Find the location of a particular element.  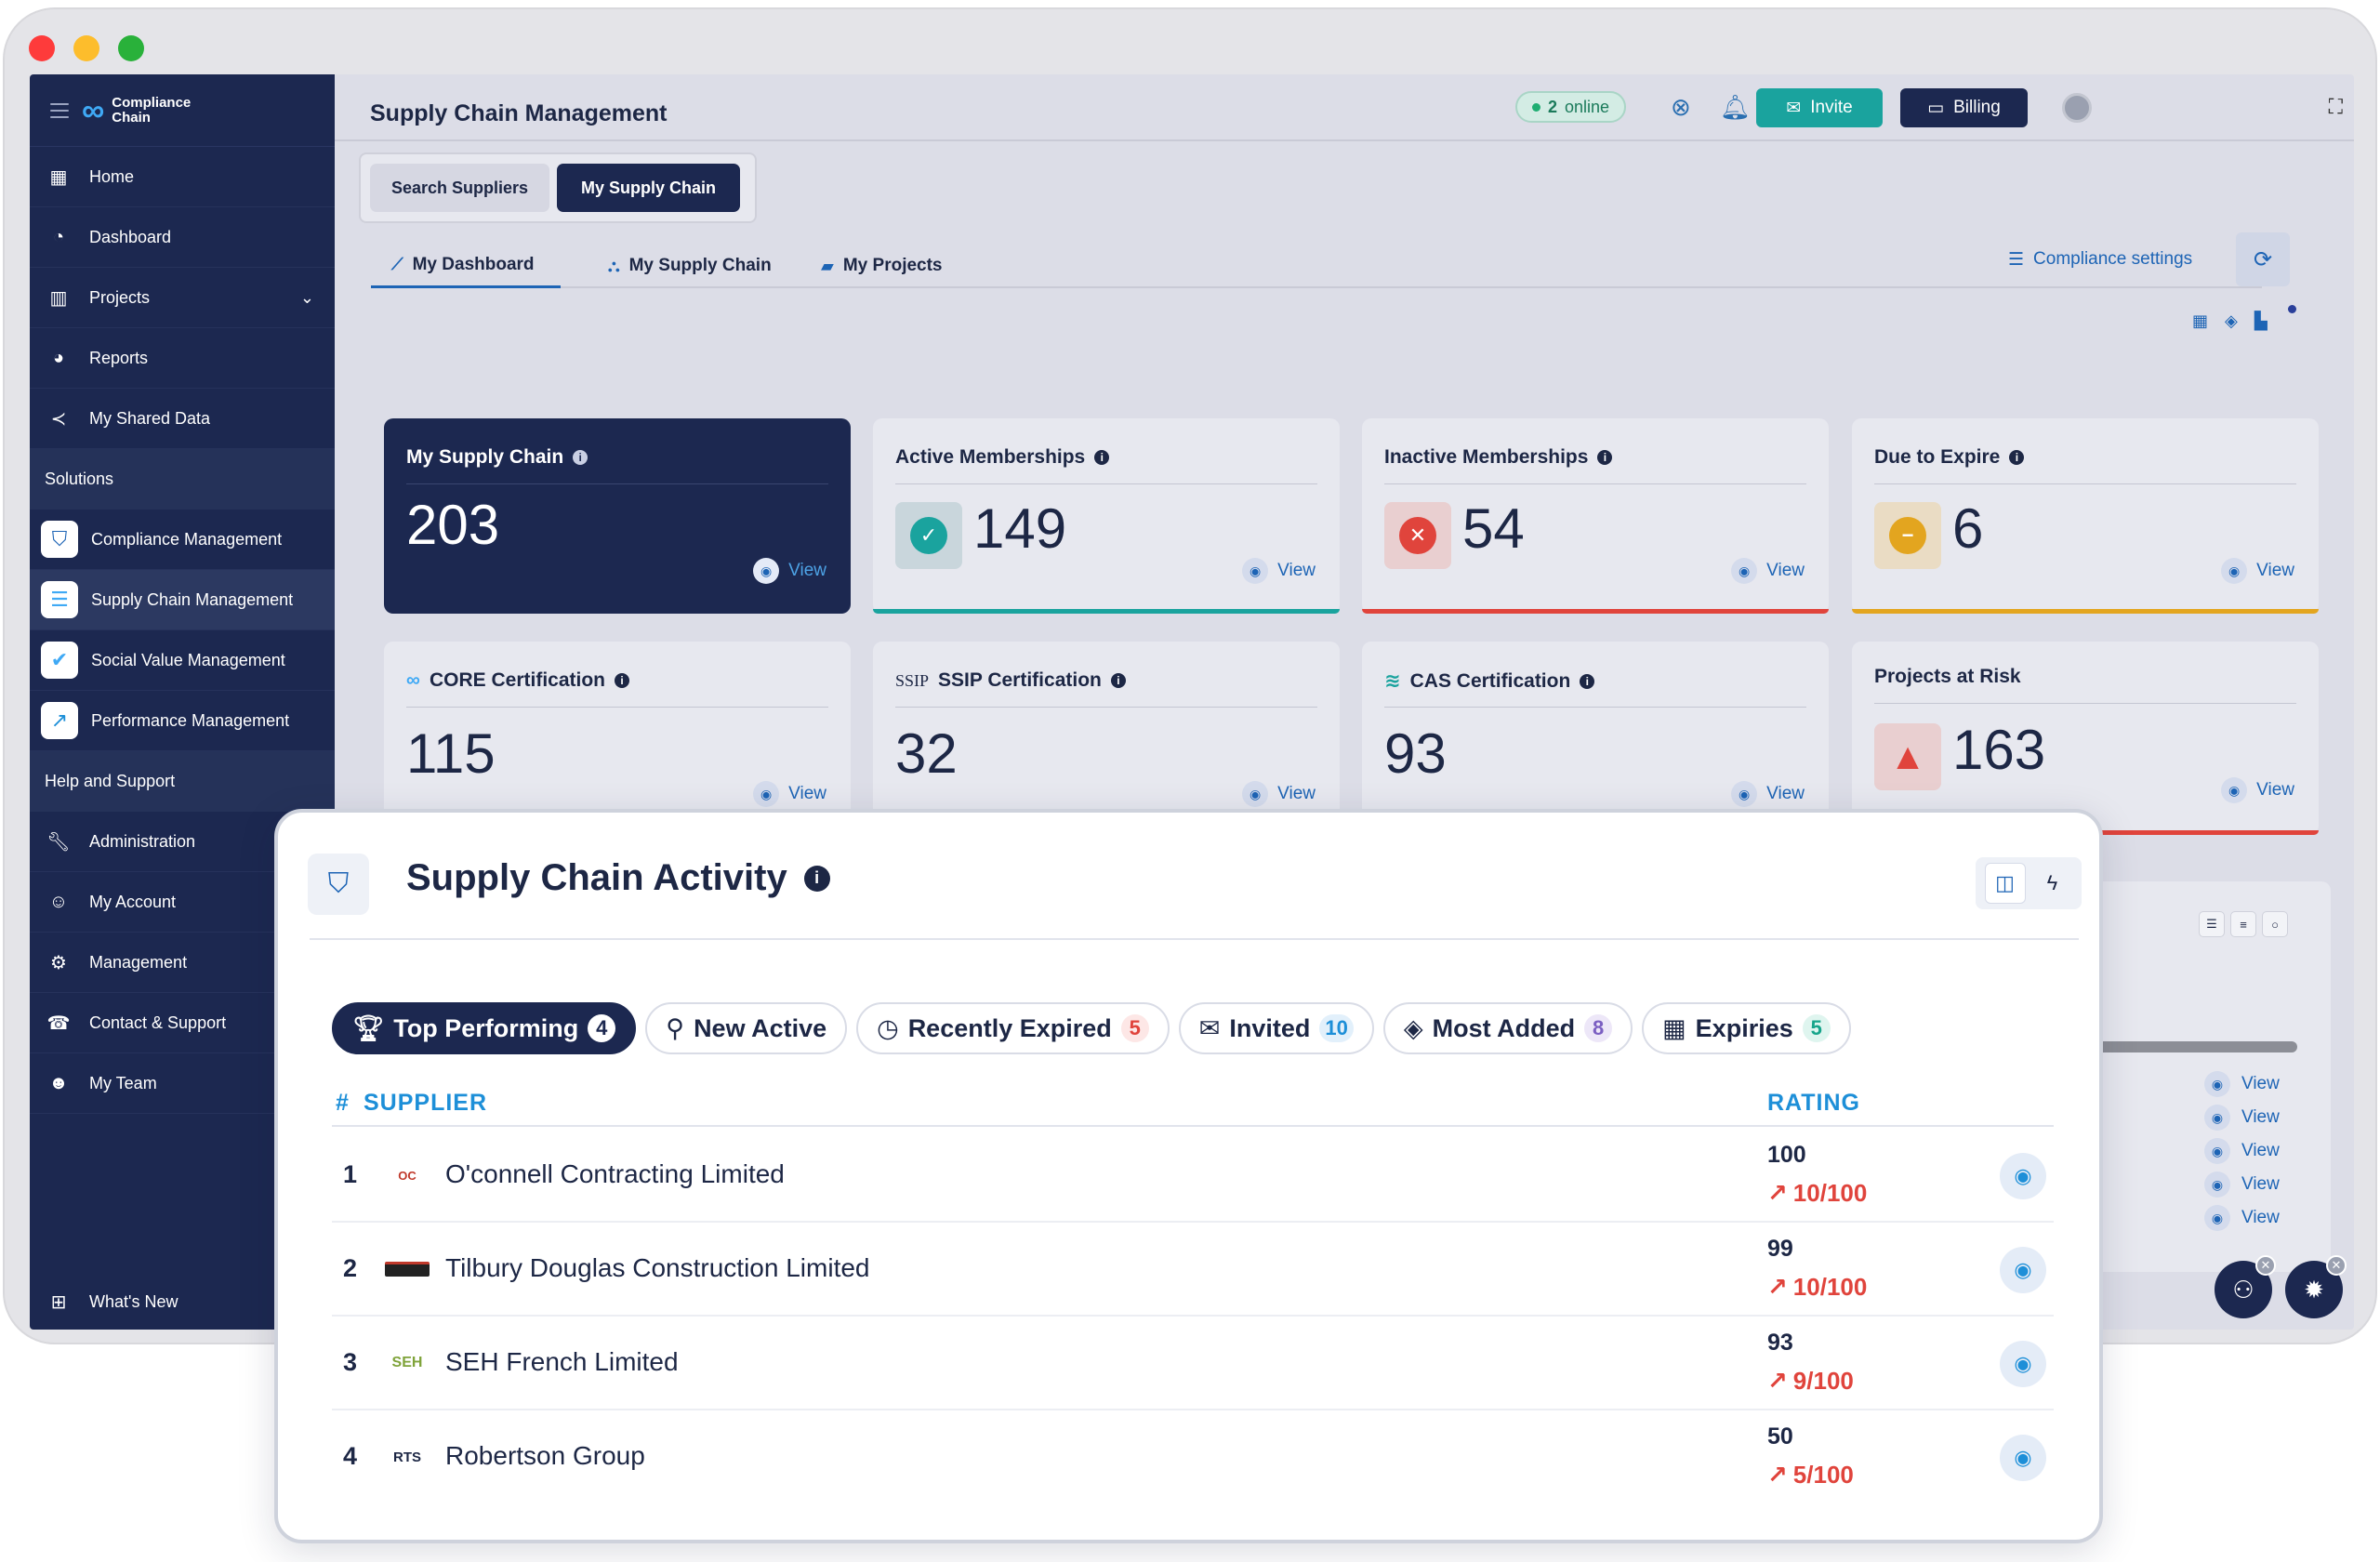

eye-icon: ◉ is located at coordinates (2023, 1176).